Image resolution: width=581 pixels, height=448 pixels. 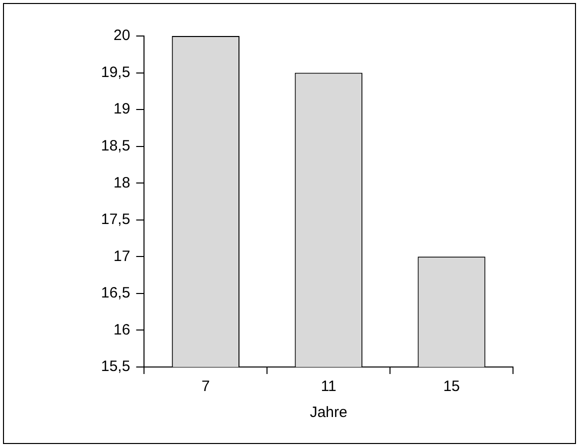 I want to click on x-tick-label: 11, so click(x=328, y=387).